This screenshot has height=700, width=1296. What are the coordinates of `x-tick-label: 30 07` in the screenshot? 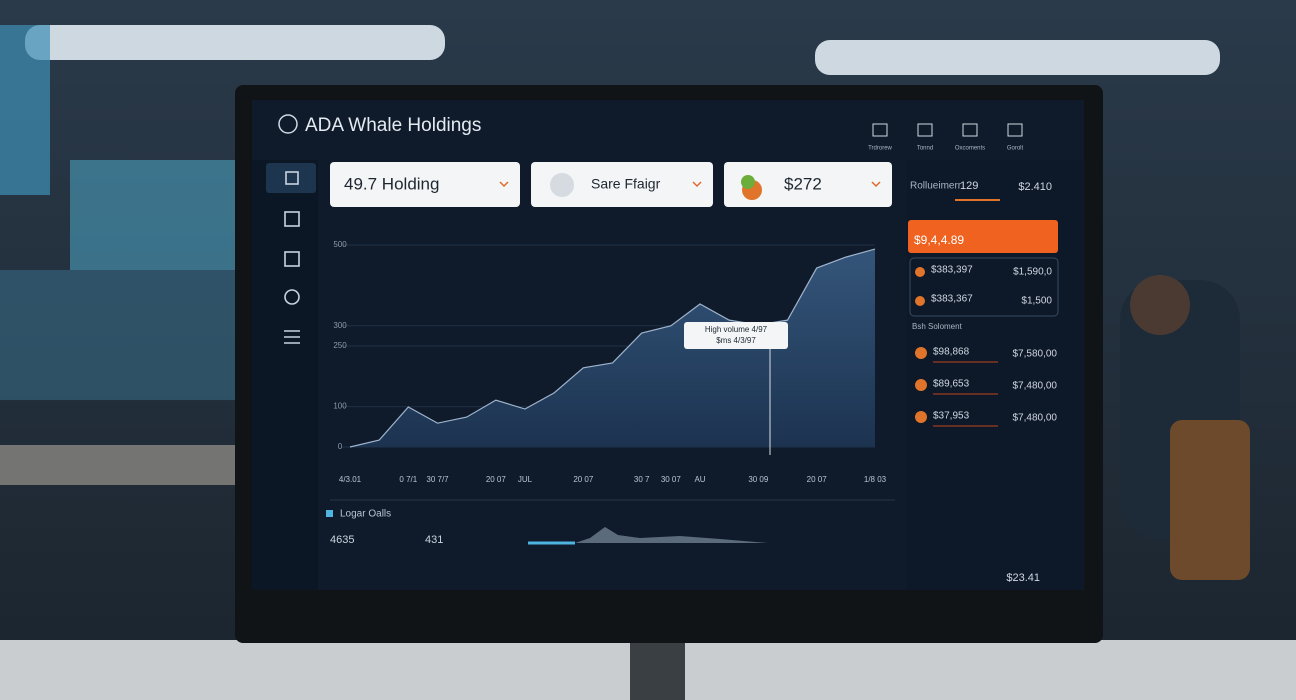 It's located at (671, 479).